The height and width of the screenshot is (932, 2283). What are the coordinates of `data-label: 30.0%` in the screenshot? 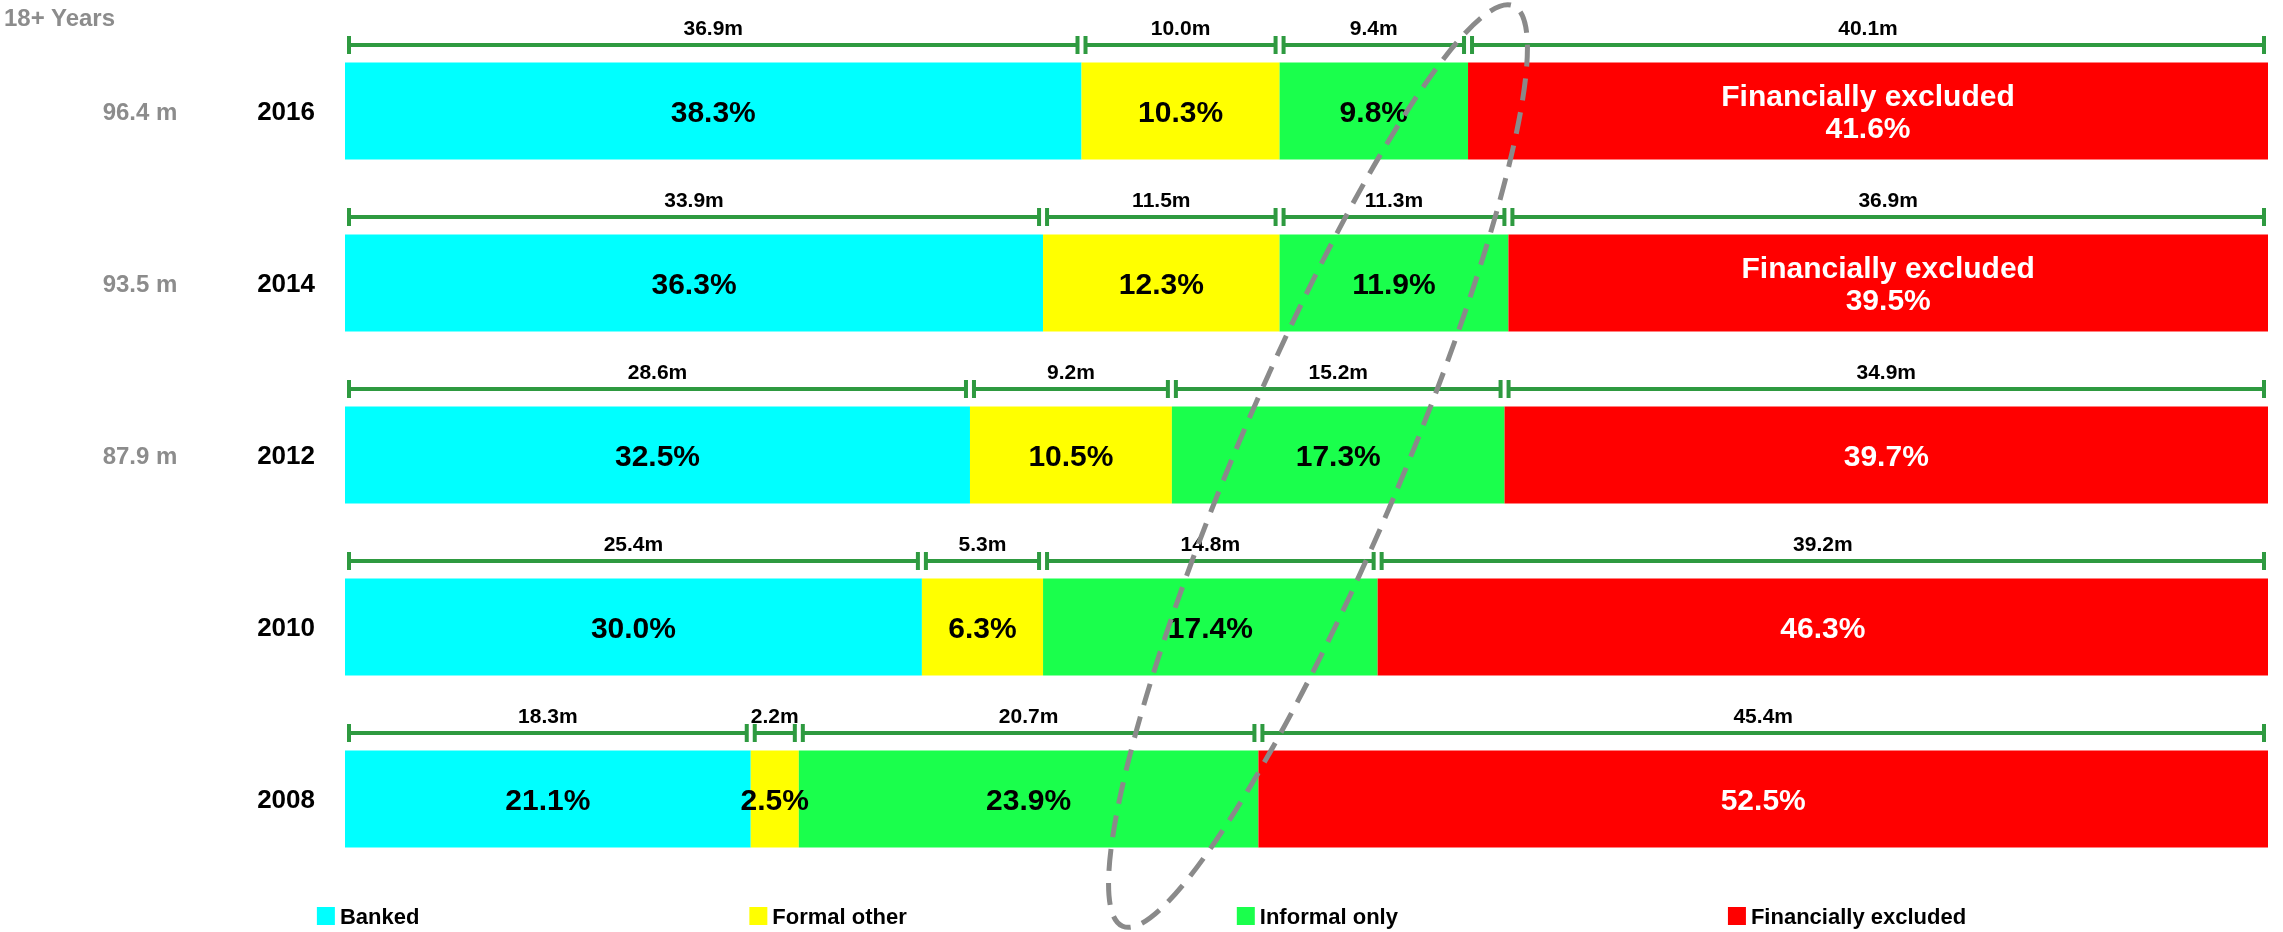 It's located at (633, 627).